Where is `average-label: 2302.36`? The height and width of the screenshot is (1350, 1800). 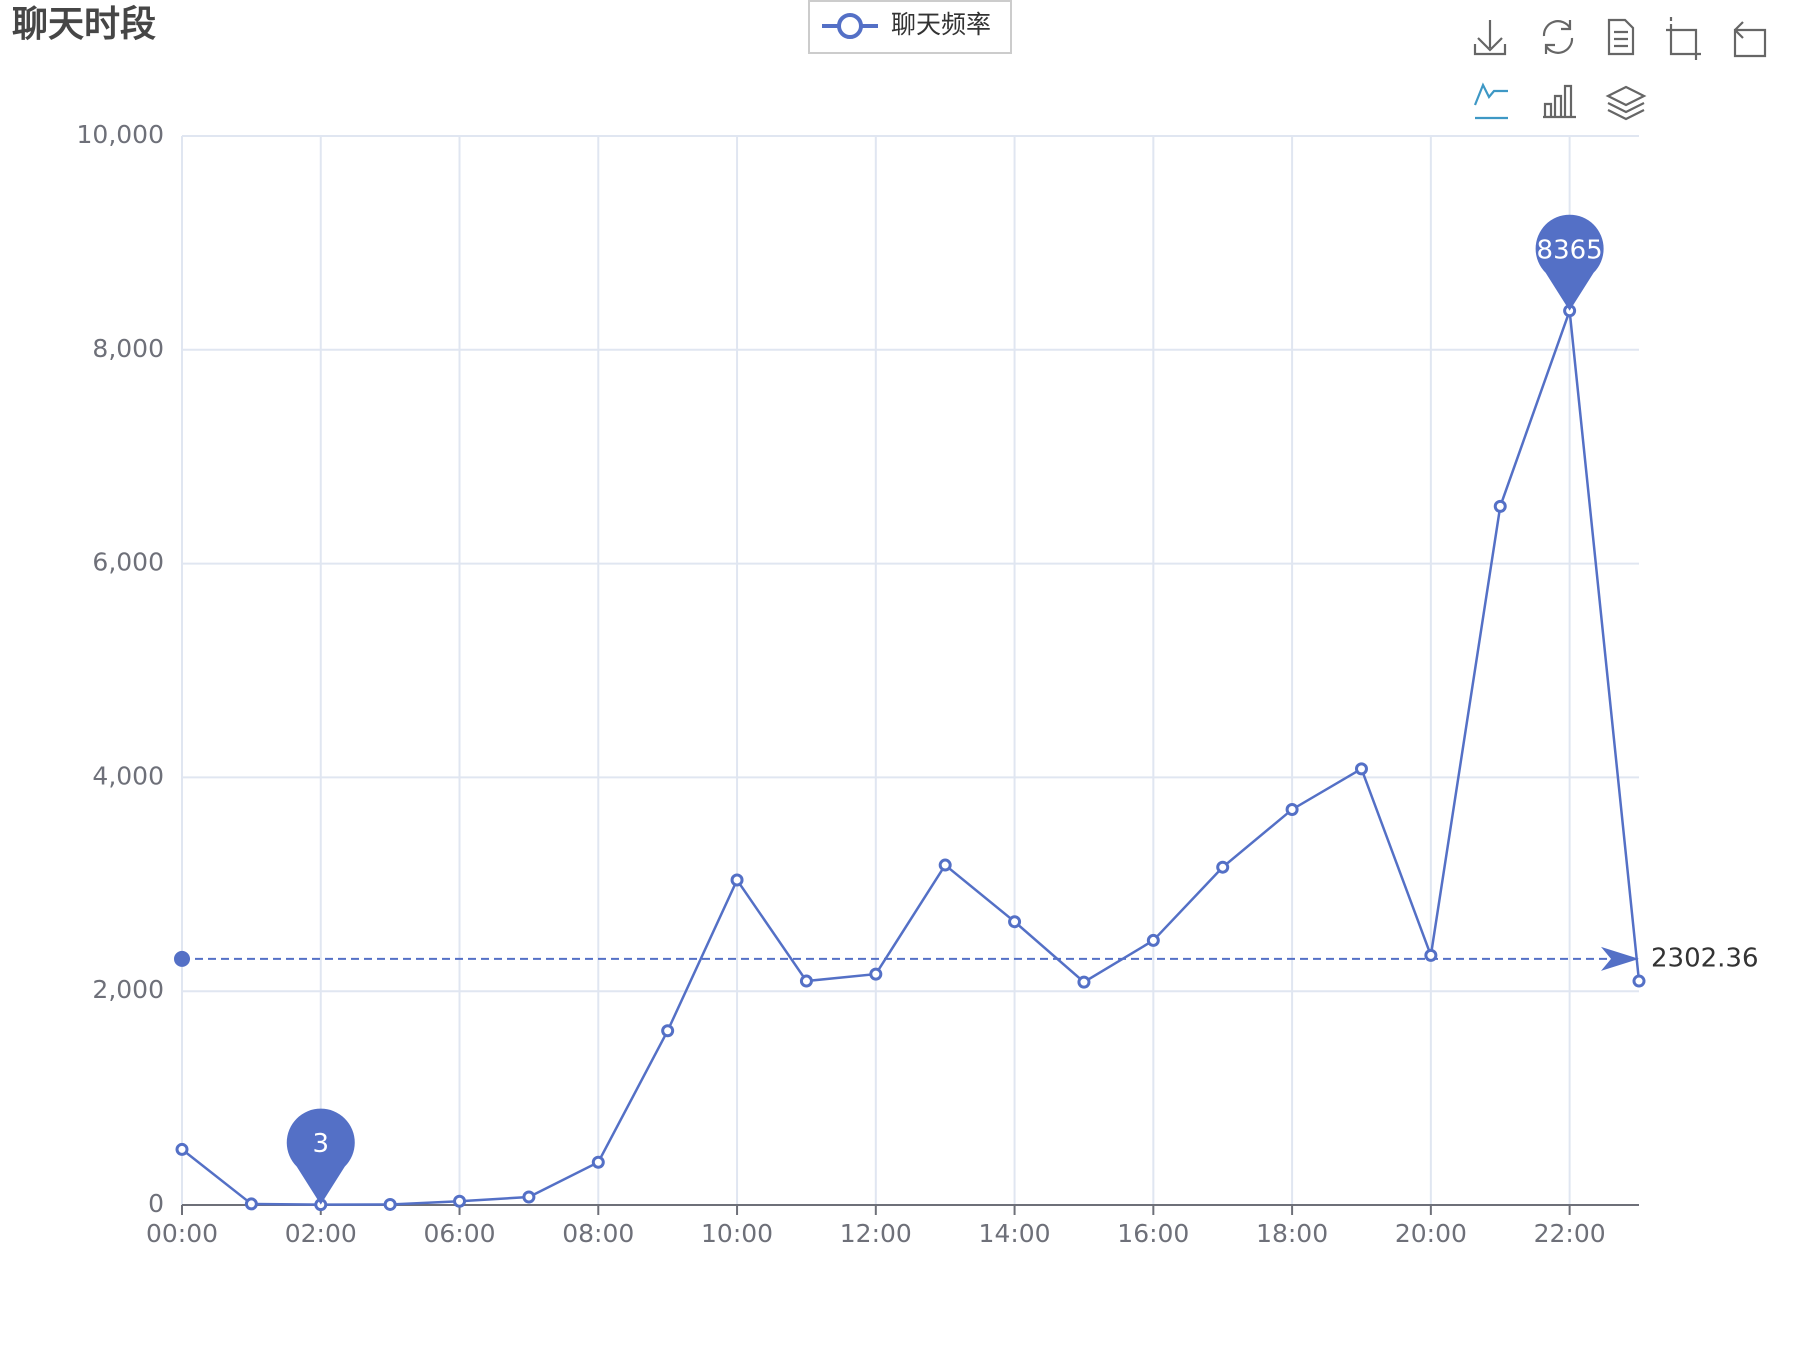
average-label: 2302.36 is located at coordinates (1705, 958).